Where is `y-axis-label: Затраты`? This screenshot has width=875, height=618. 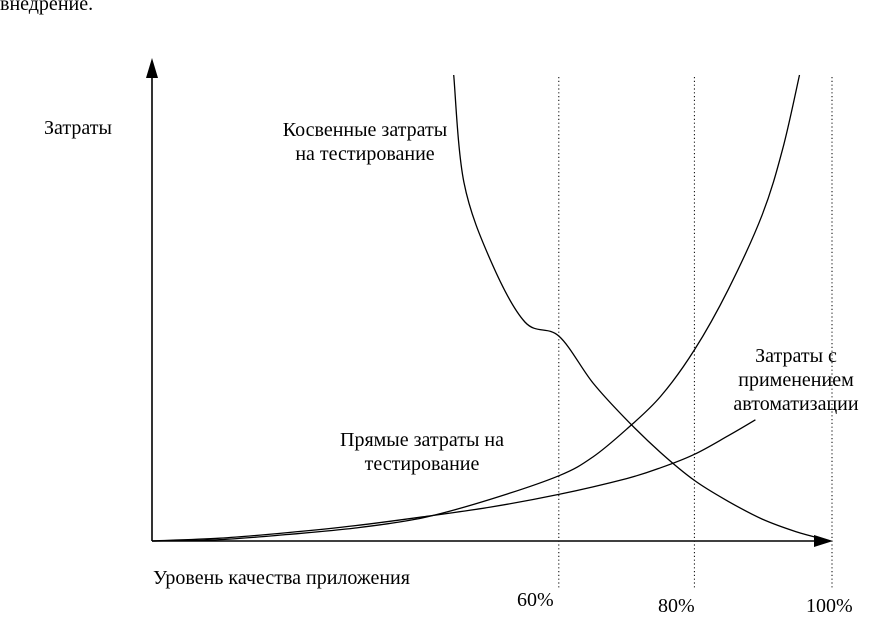 y-axis-label: Затраты is located at coordinates (78, 128).